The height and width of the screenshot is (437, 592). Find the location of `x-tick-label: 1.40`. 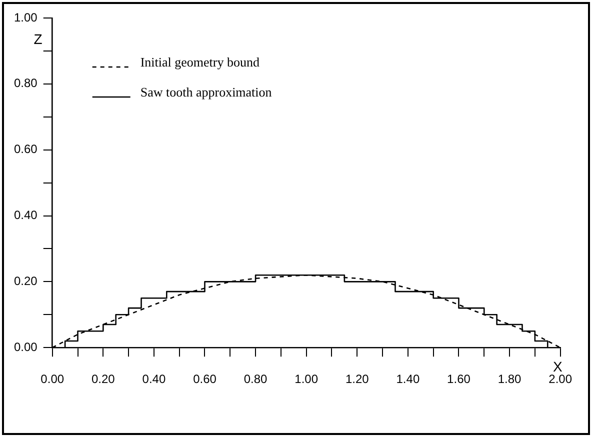

x-tick-label: 1.40 is located at coordinates (408, 379).